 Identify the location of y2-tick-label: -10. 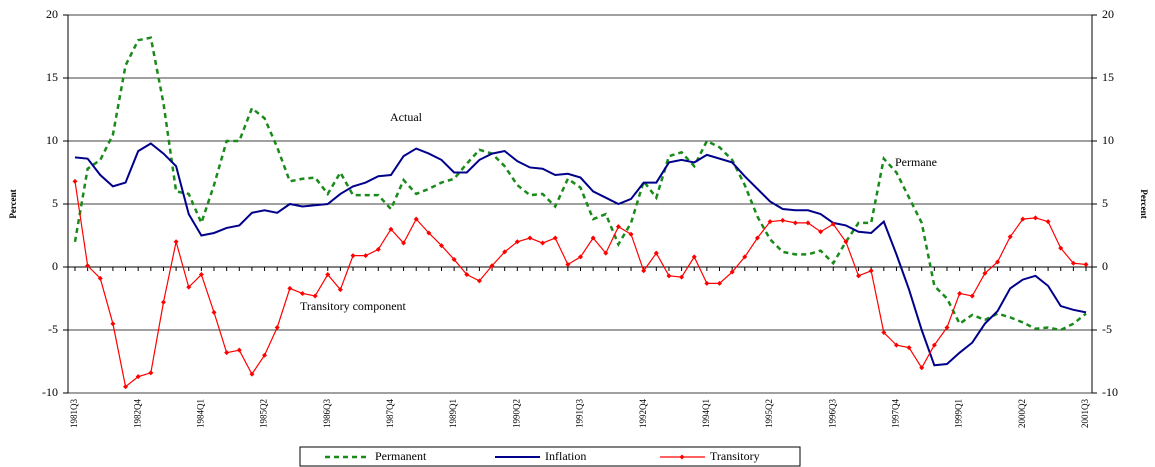
(1110, 392).